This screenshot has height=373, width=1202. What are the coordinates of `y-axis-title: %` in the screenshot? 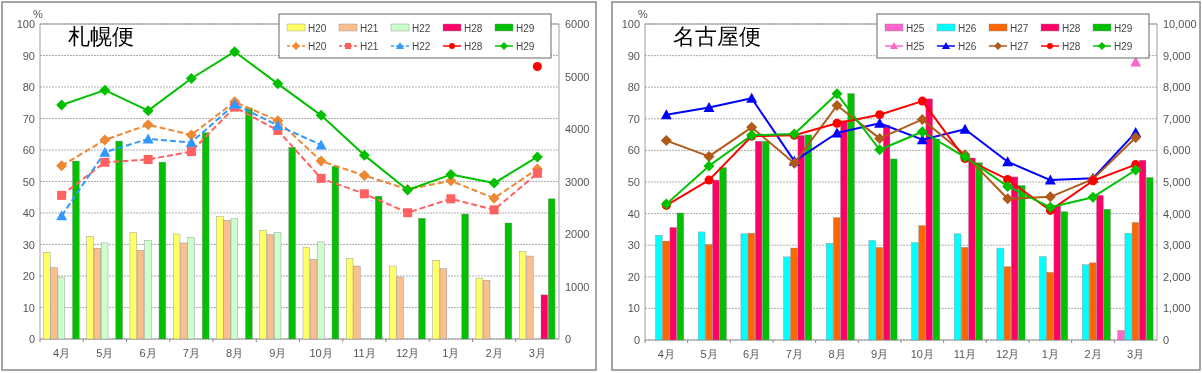 It's located at (38, 14).